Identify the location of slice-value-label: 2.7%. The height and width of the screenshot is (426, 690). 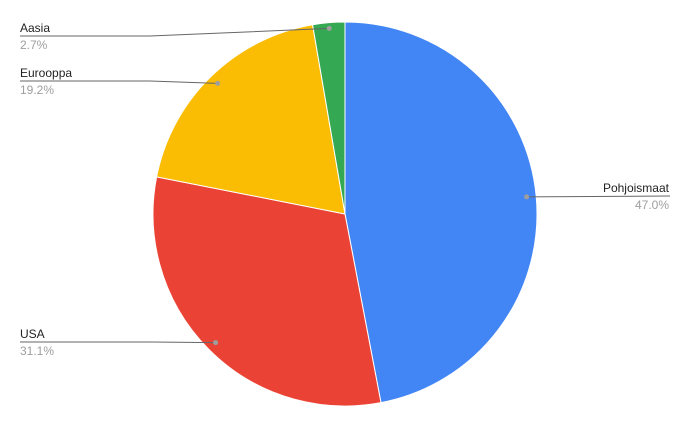
(34, 45).